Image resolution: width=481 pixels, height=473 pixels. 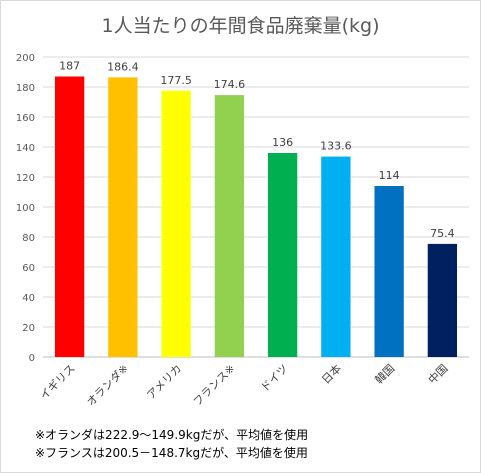 I want to click on footnote-france: ※フランスは200.5－148.7kgだが、平均値を使用, so click(x=171, y=453).